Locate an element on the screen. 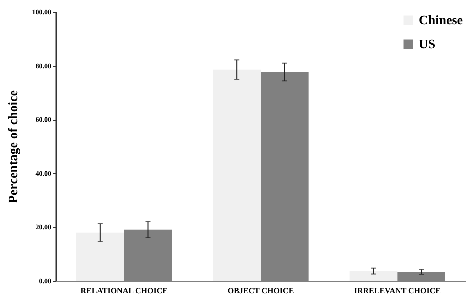 The width and height of the screenshot is (474, 299). legend-label: Chinese is located at coordinates (441, 20).